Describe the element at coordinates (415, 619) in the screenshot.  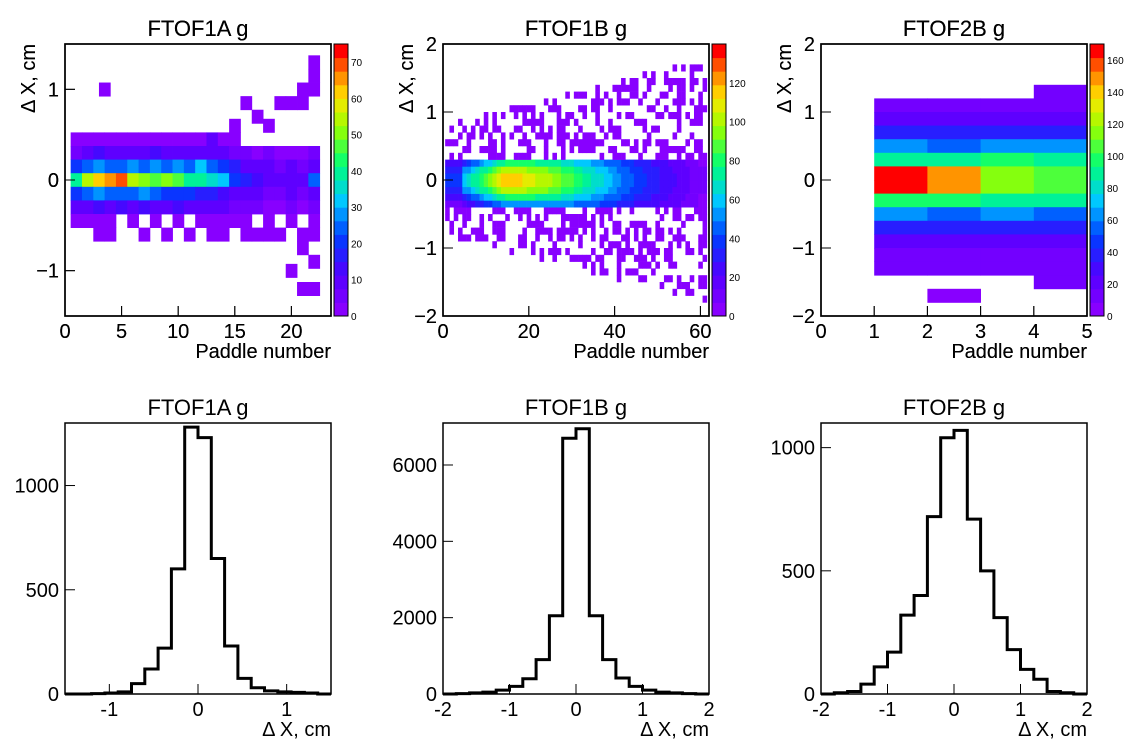
I see `y-tick-label: 2000` at that location.